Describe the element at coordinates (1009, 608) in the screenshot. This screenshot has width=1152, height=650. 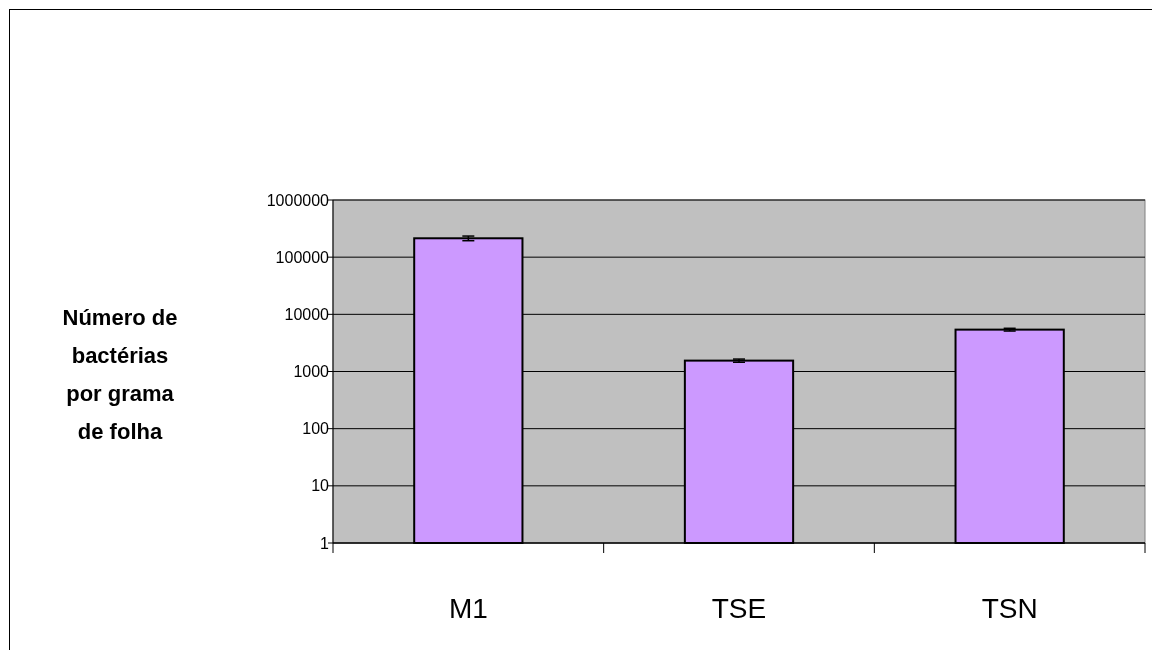
I see `x-tick-label: TSN` at that location.